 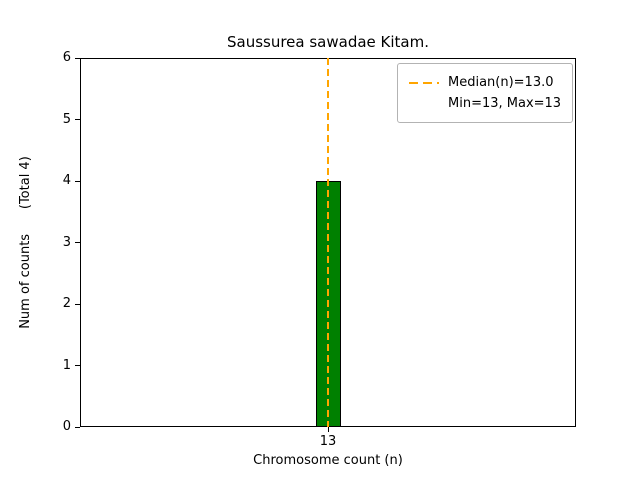 What do you see at coordinates (328, 242) in the screenshot?
I see `median-line` at bounding box center [328, 242].